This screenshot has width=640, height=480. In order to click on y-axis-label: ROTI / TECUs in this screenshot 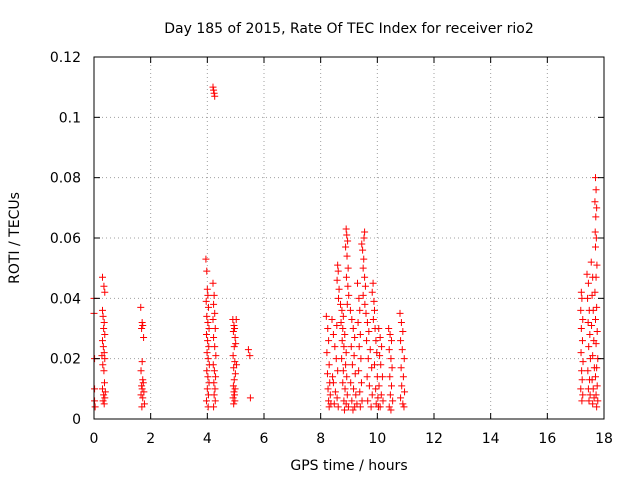, I will do `click(15, 238)`.